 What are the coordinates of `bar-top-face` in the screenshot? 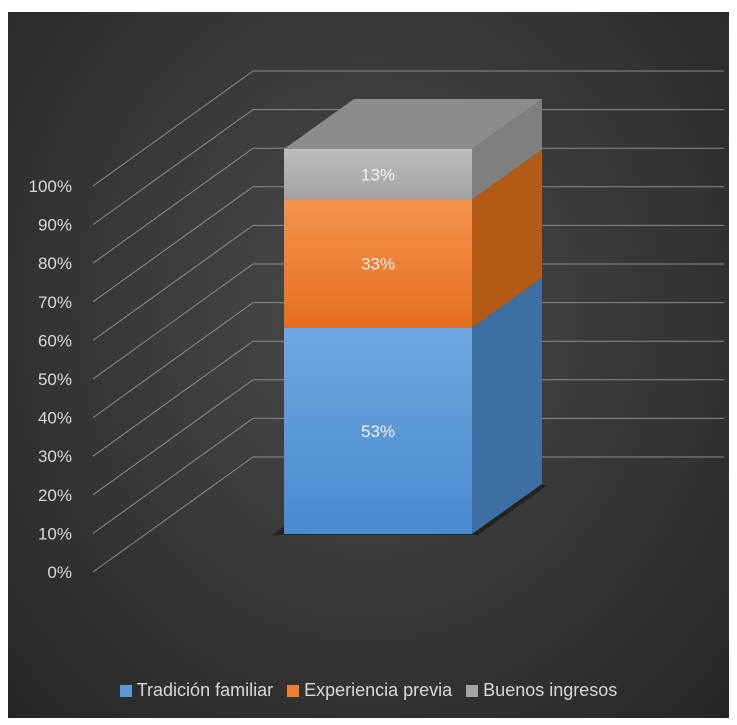 It's located at (413, 124).